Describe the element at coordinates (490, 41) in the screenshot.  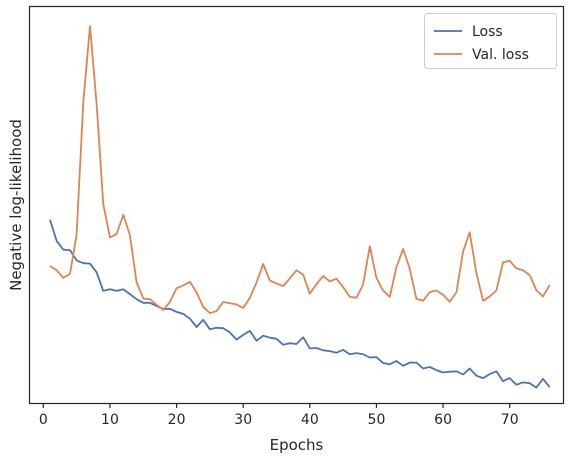
I see `legend: Loss Val. loss` at that location.